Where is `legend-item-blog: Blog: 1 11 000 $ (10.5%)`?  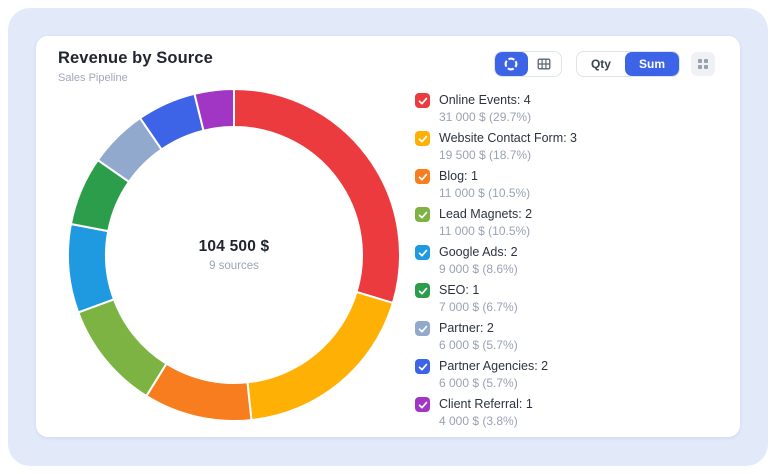
legend-item-blog: Blog: 1 11 000 $ (10.5%) is located at coordinates (496, 185).